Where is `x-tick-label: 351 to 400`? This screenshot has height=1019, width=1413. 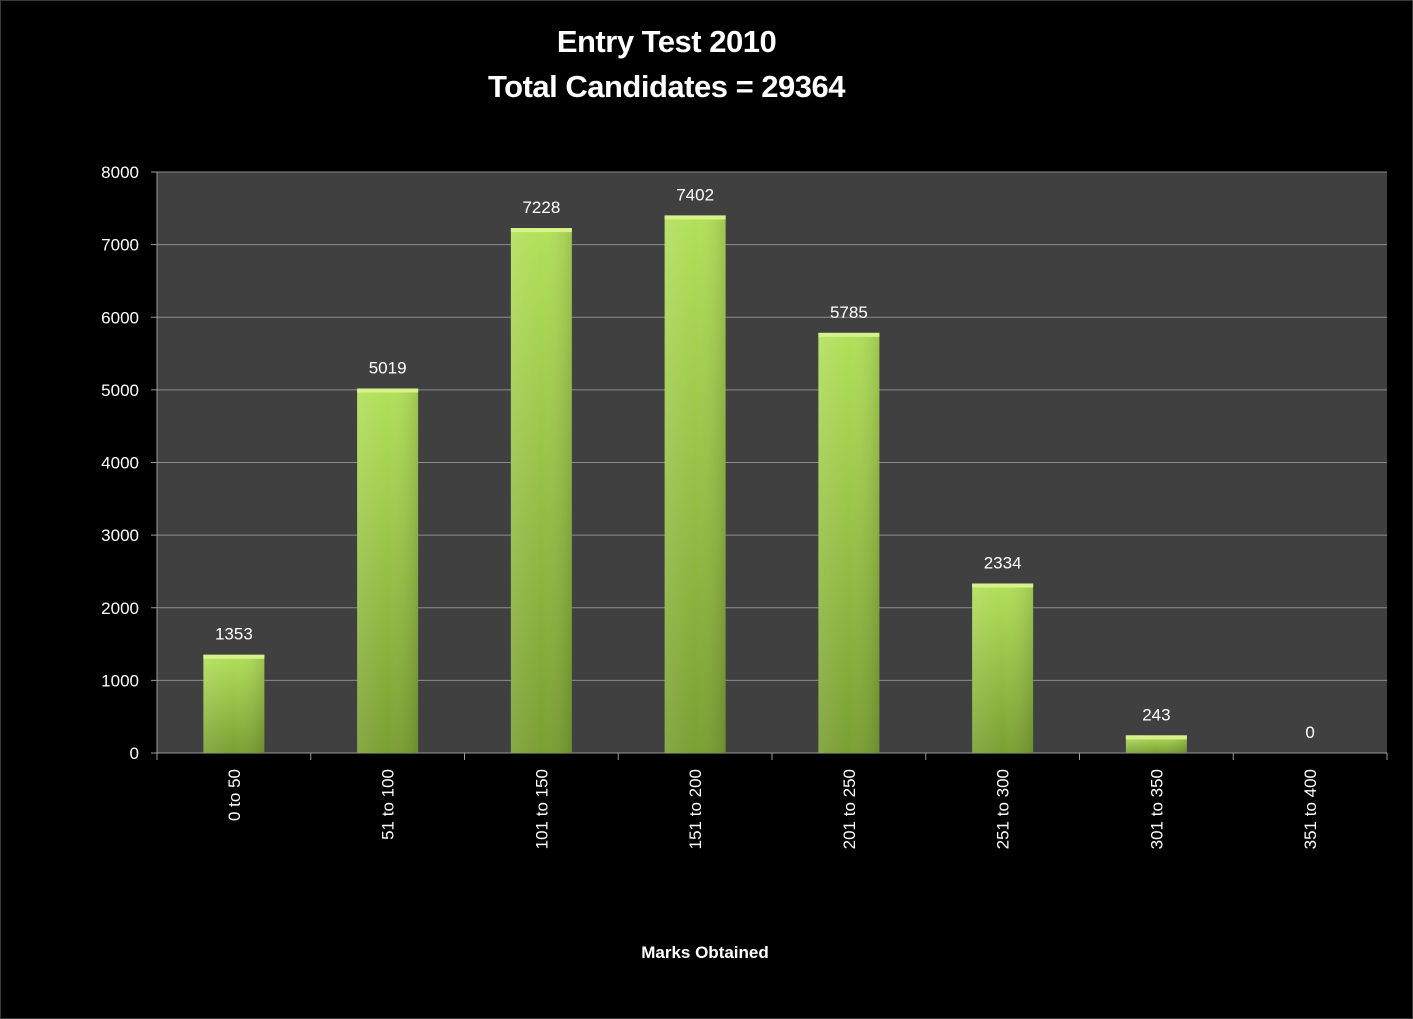 x-tick-label: 351 to 400 is located at coordinates (1310, 809).